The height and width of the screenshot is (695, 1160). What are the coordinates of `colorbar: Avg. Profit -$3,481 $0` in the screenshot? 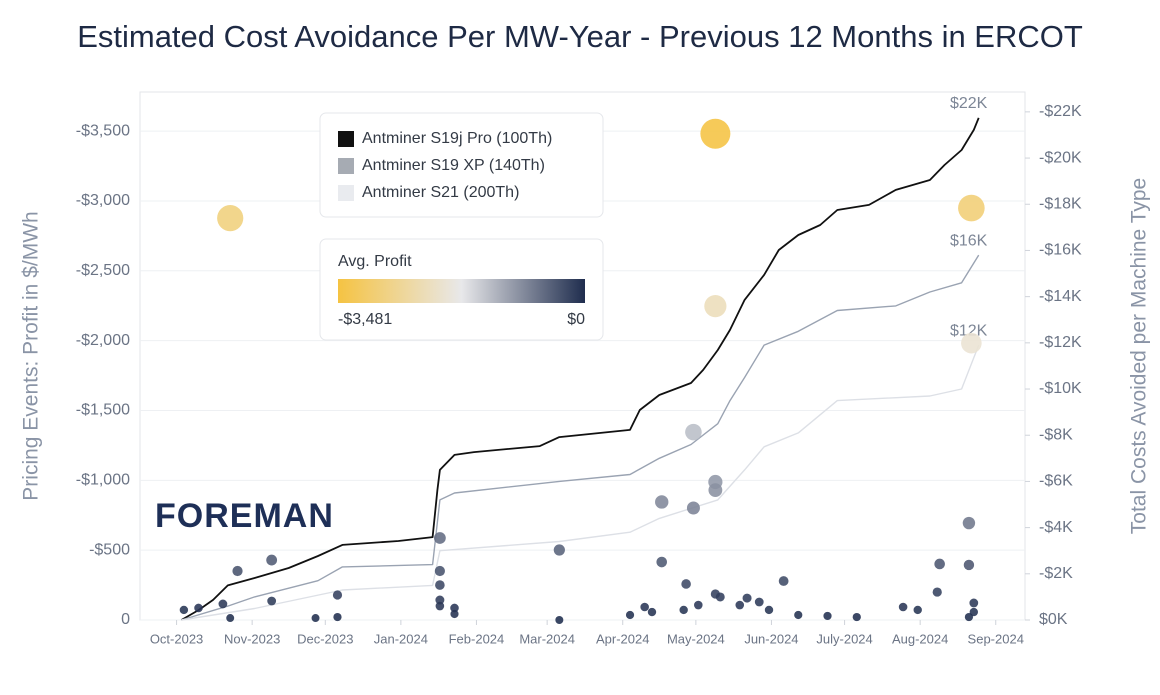 It's located at (461, 289).